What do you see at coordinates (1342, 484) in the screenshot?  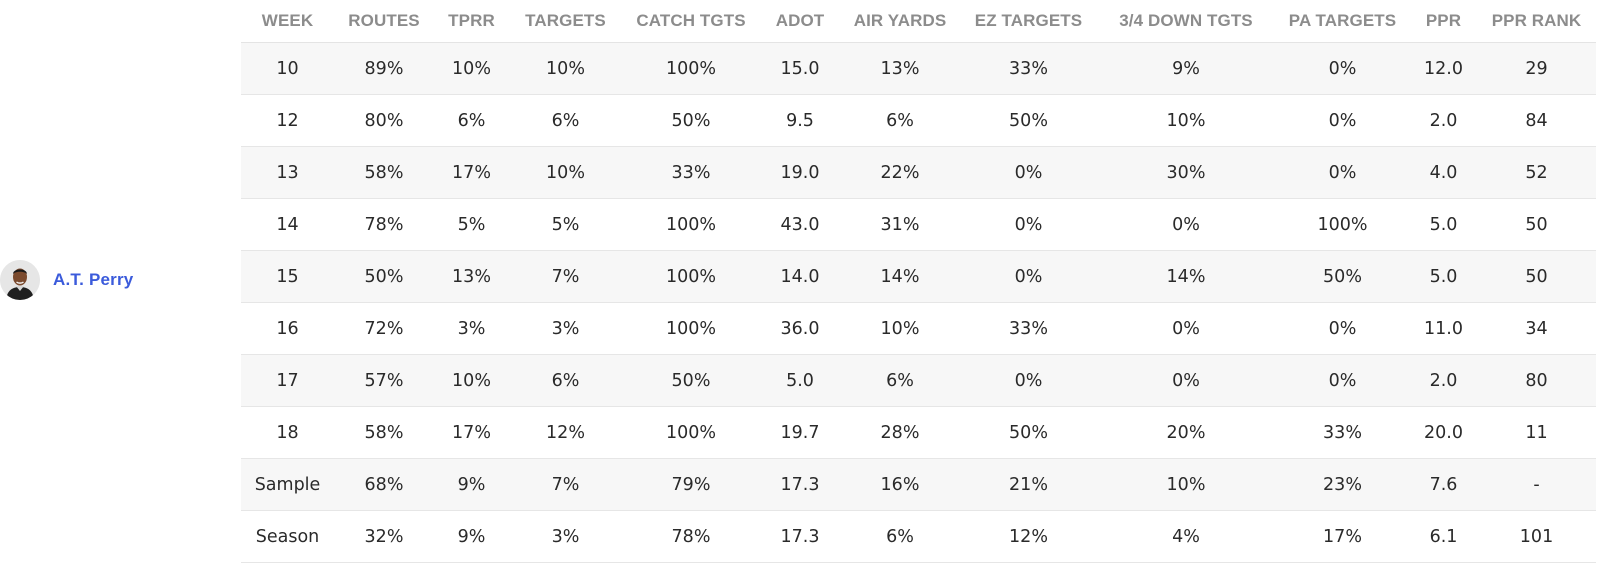 I see `cell-pa-targets: 23%` at bounding box center [1342, 484].